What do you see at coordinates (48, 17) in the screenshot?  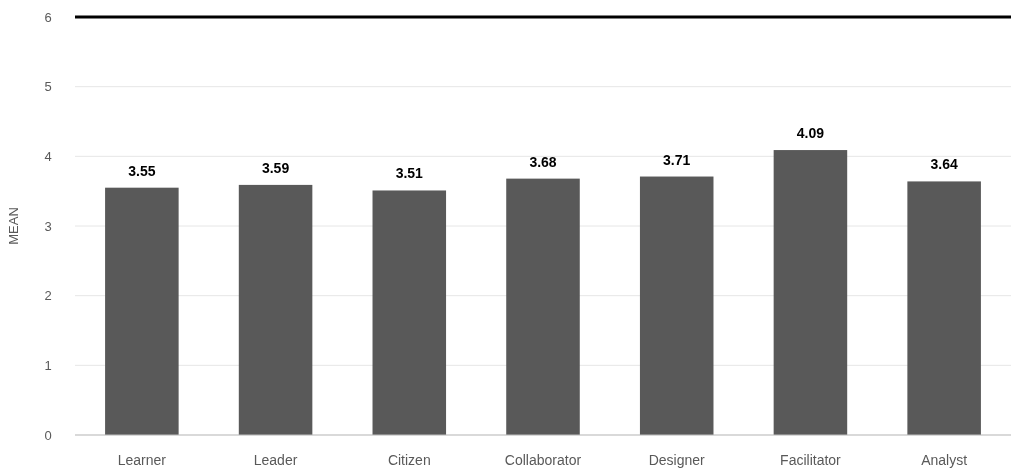 I see `y-tick-label: 6` at bounding box center [48, 17].